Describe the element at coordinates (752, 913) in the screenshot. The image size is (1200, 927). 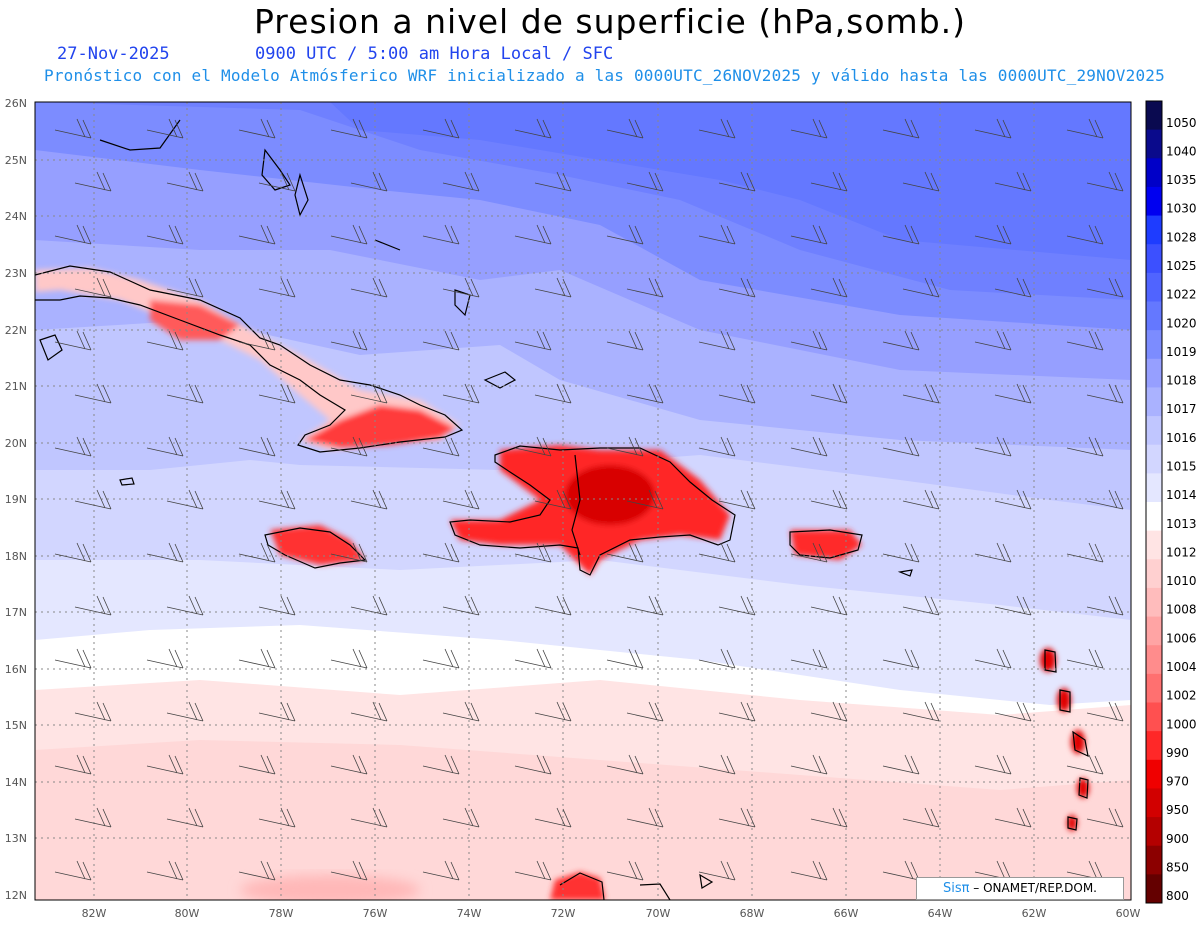
I see `lon-label: 68W` at that location.